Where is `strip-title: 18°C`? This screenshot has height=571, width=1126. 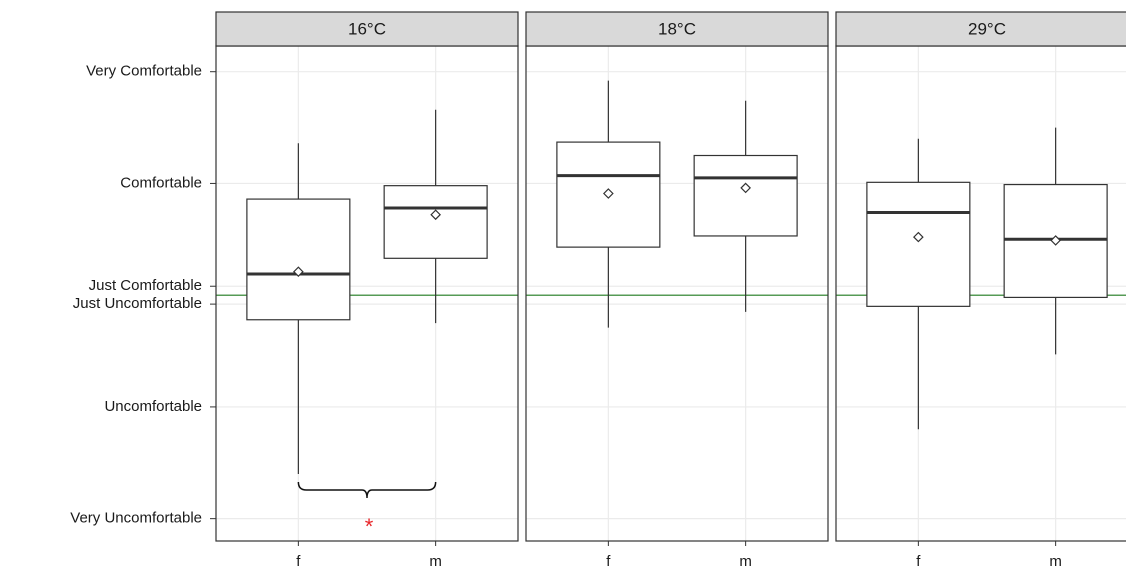 strip-title: 18°C is located at coordinates (677, 28).